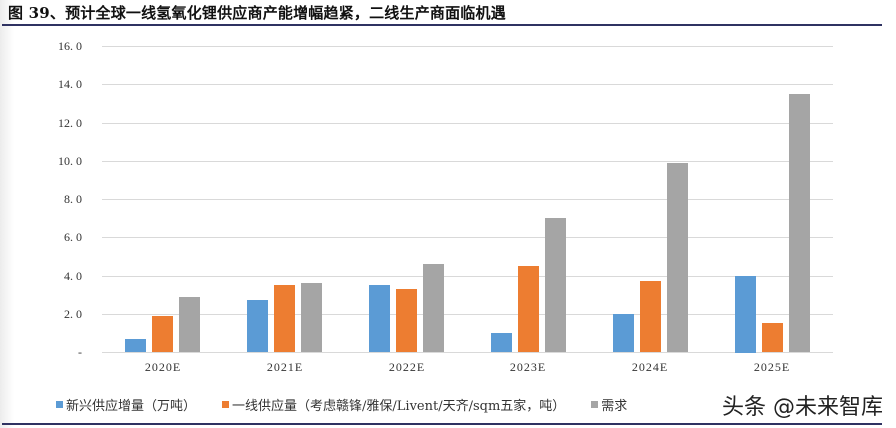 The height and width of the screenshot is (428, 896). I want to click on figure-title: 图 39、预计全球一线氢氧化锂供应商产能增幅趋紧，二线生产商面临机遇, so click(257, 13).